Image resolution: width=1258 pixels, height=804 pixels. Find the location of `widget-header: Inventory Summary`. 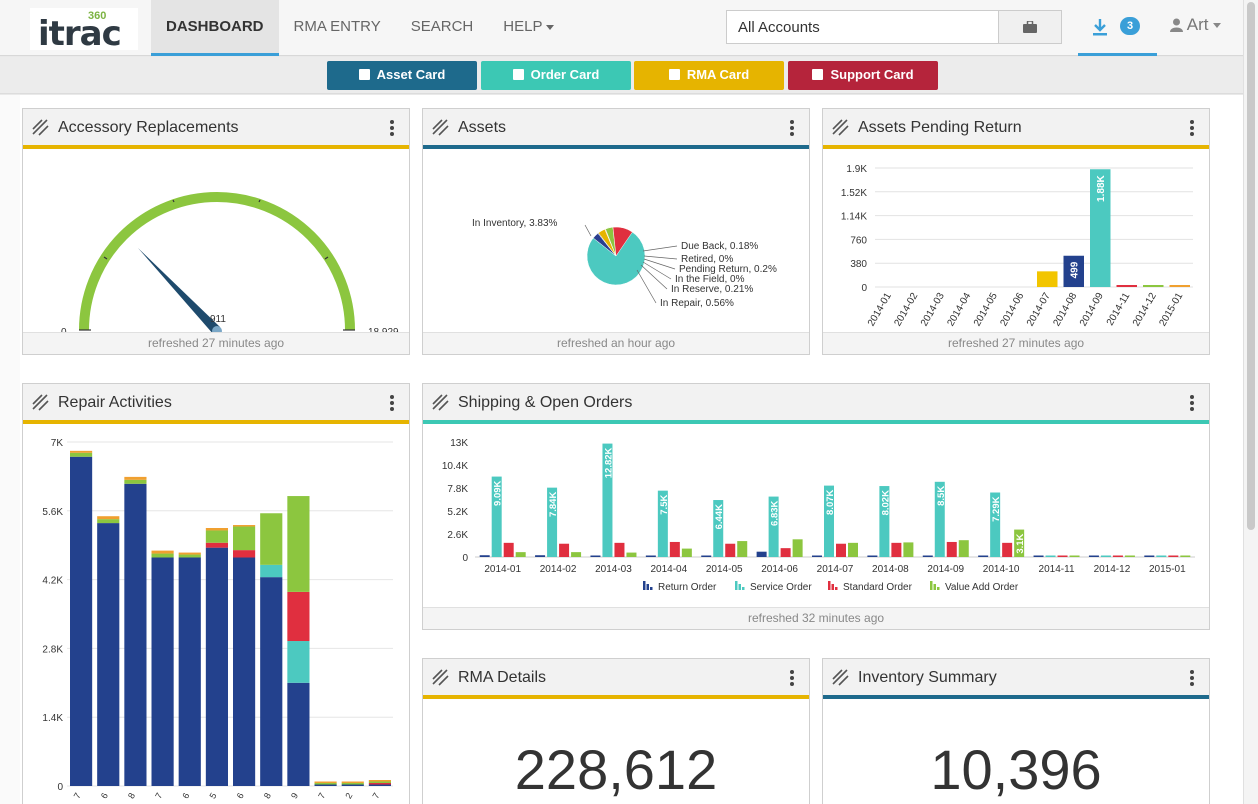

widget-header: Inventory Summary is located at coordinates (1016, 679).